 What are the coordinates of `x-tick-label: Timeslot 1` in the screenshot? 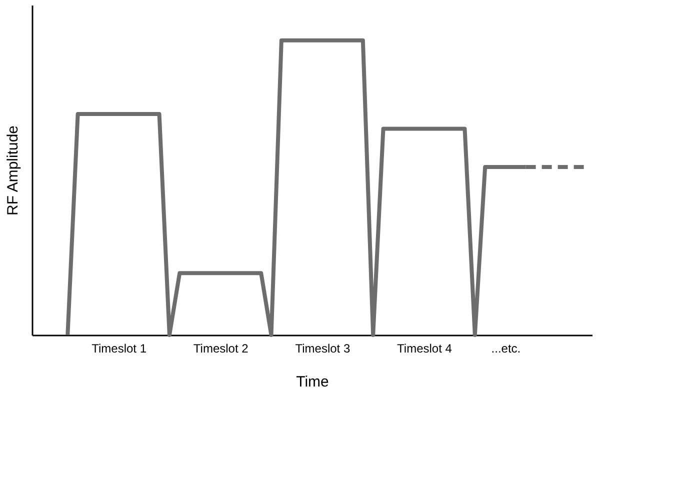 It's located at (119, 349).